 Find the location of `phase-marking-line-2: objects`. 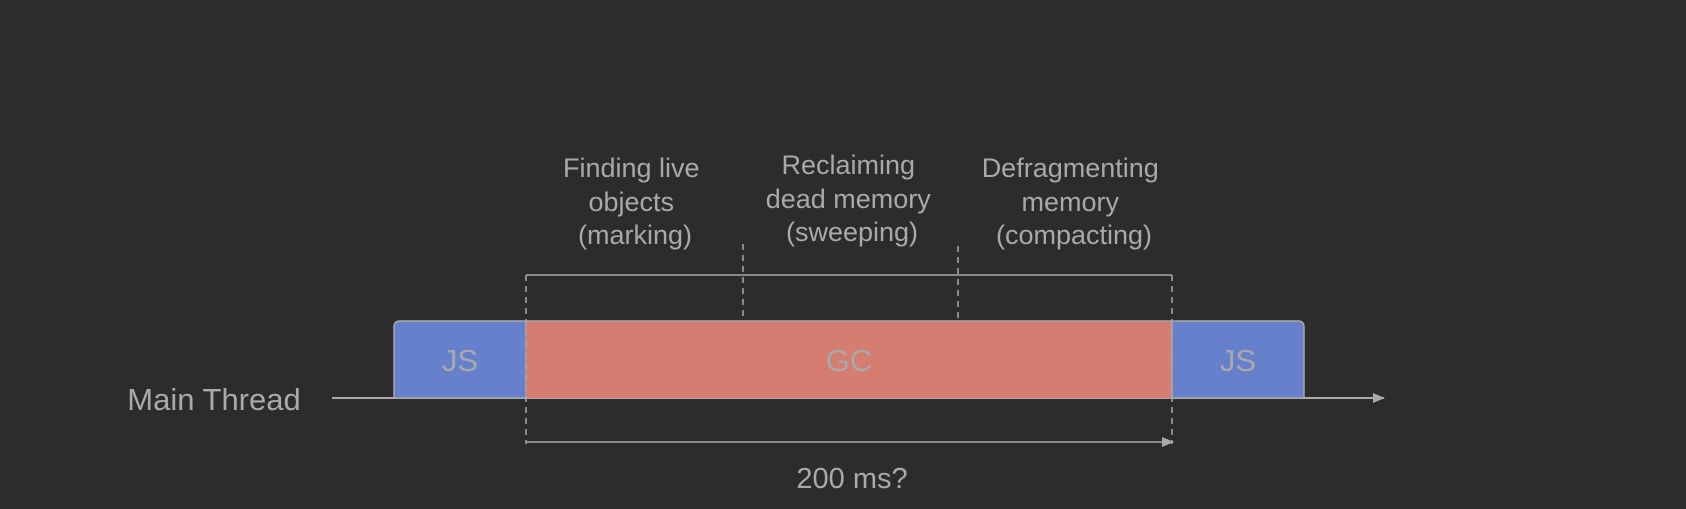

phase-marking-line-2: objects is located at coordinates (631, 202).